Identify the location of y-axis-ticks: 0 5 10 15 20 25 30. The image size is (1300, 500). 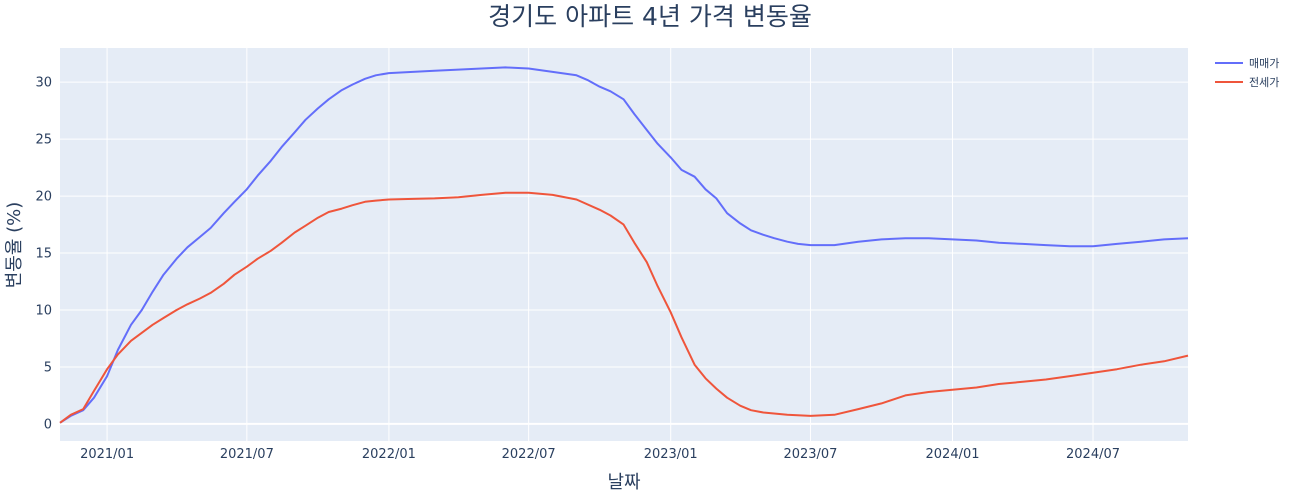
(43, 254).